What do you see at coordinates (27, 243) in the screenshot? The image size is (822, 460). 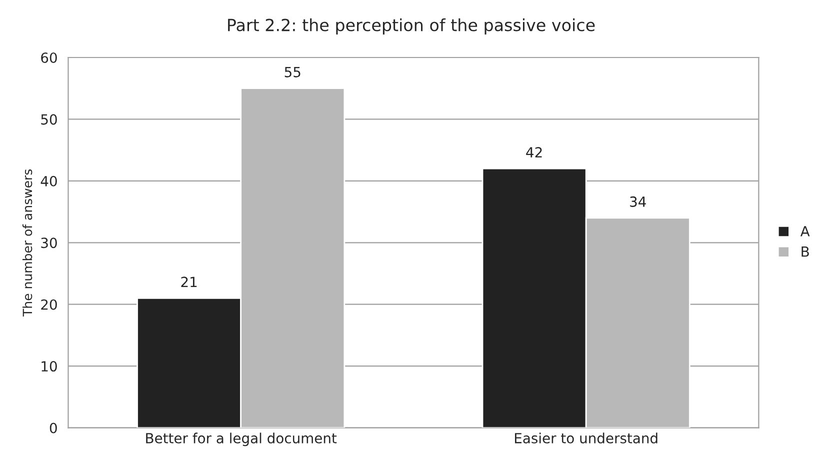 I see `y-axis-title: The number of answers` at bounding box center [27, 243].